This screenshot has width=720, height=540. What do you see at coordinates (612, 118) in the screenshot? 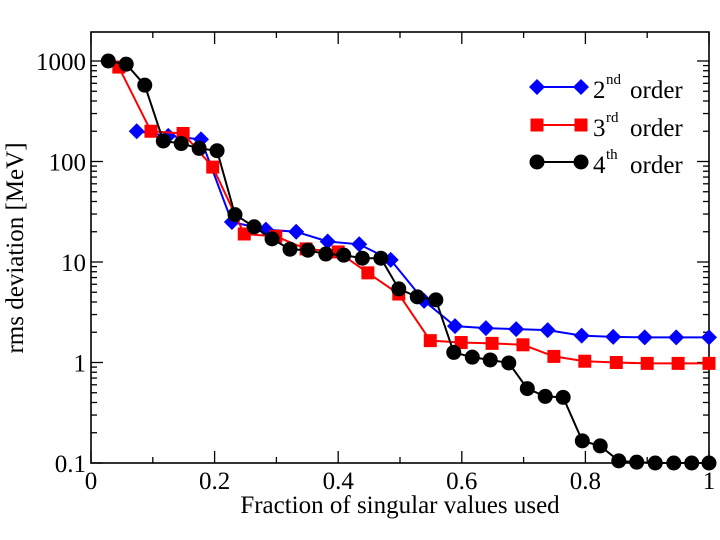
I see `legend-label-sup: rd` at bounding box center [612, 118].